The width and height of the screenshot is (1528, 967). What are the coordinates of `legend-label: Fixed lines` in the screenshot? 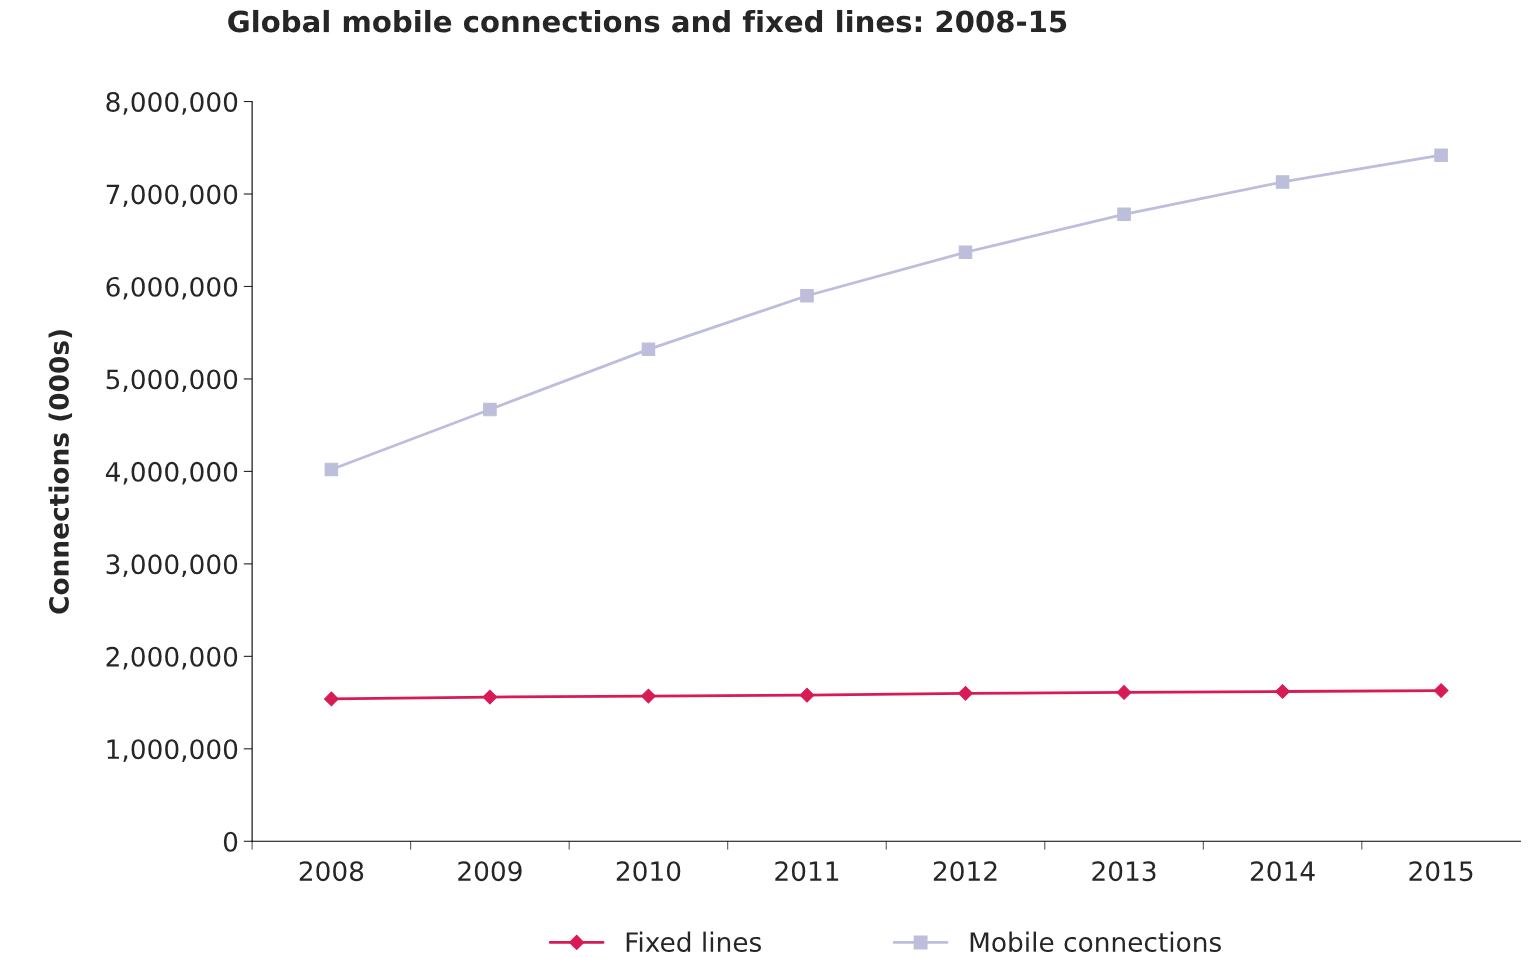 It's located at (693, 942).